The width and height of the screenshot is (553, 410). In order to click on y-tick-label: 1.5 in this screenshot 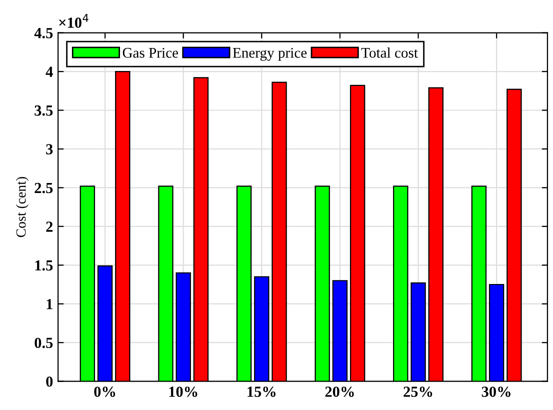, I will do `click(44, 265)`.